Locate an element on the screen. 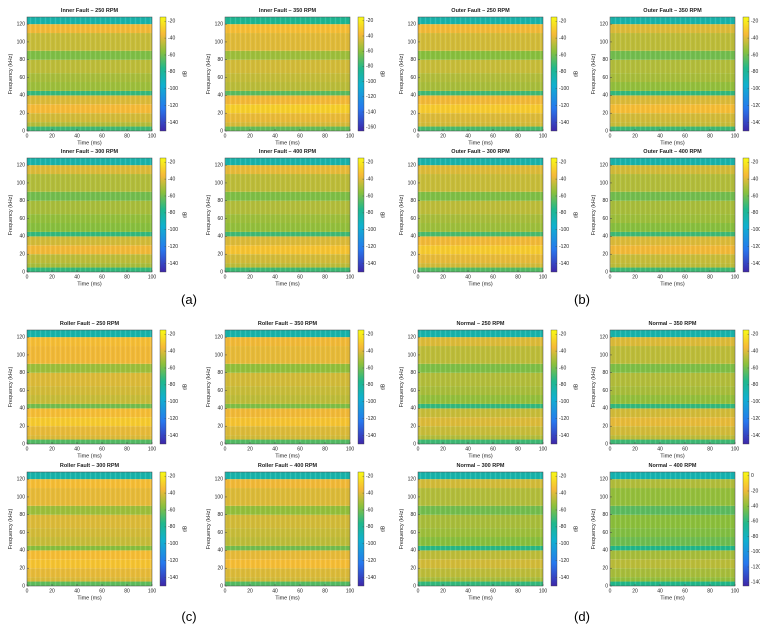  colorbar-tick-label: 0 is located at coordinates (752, 476).